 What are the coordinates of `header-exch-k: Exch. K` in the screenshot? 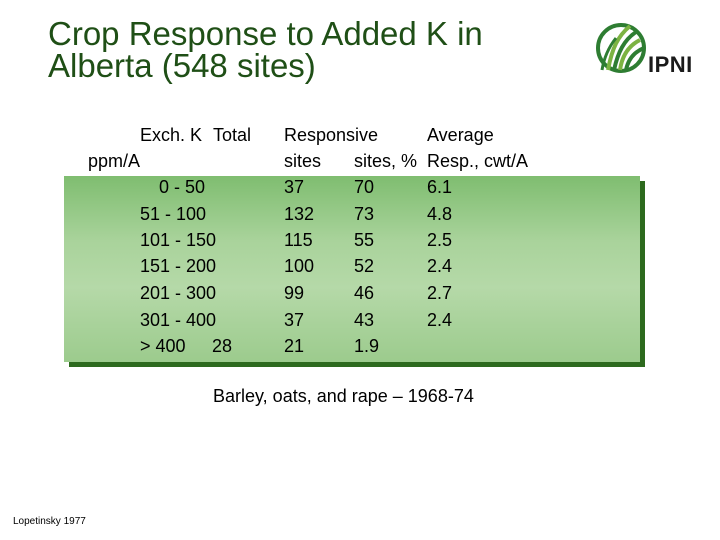 It's located at (171, 135).